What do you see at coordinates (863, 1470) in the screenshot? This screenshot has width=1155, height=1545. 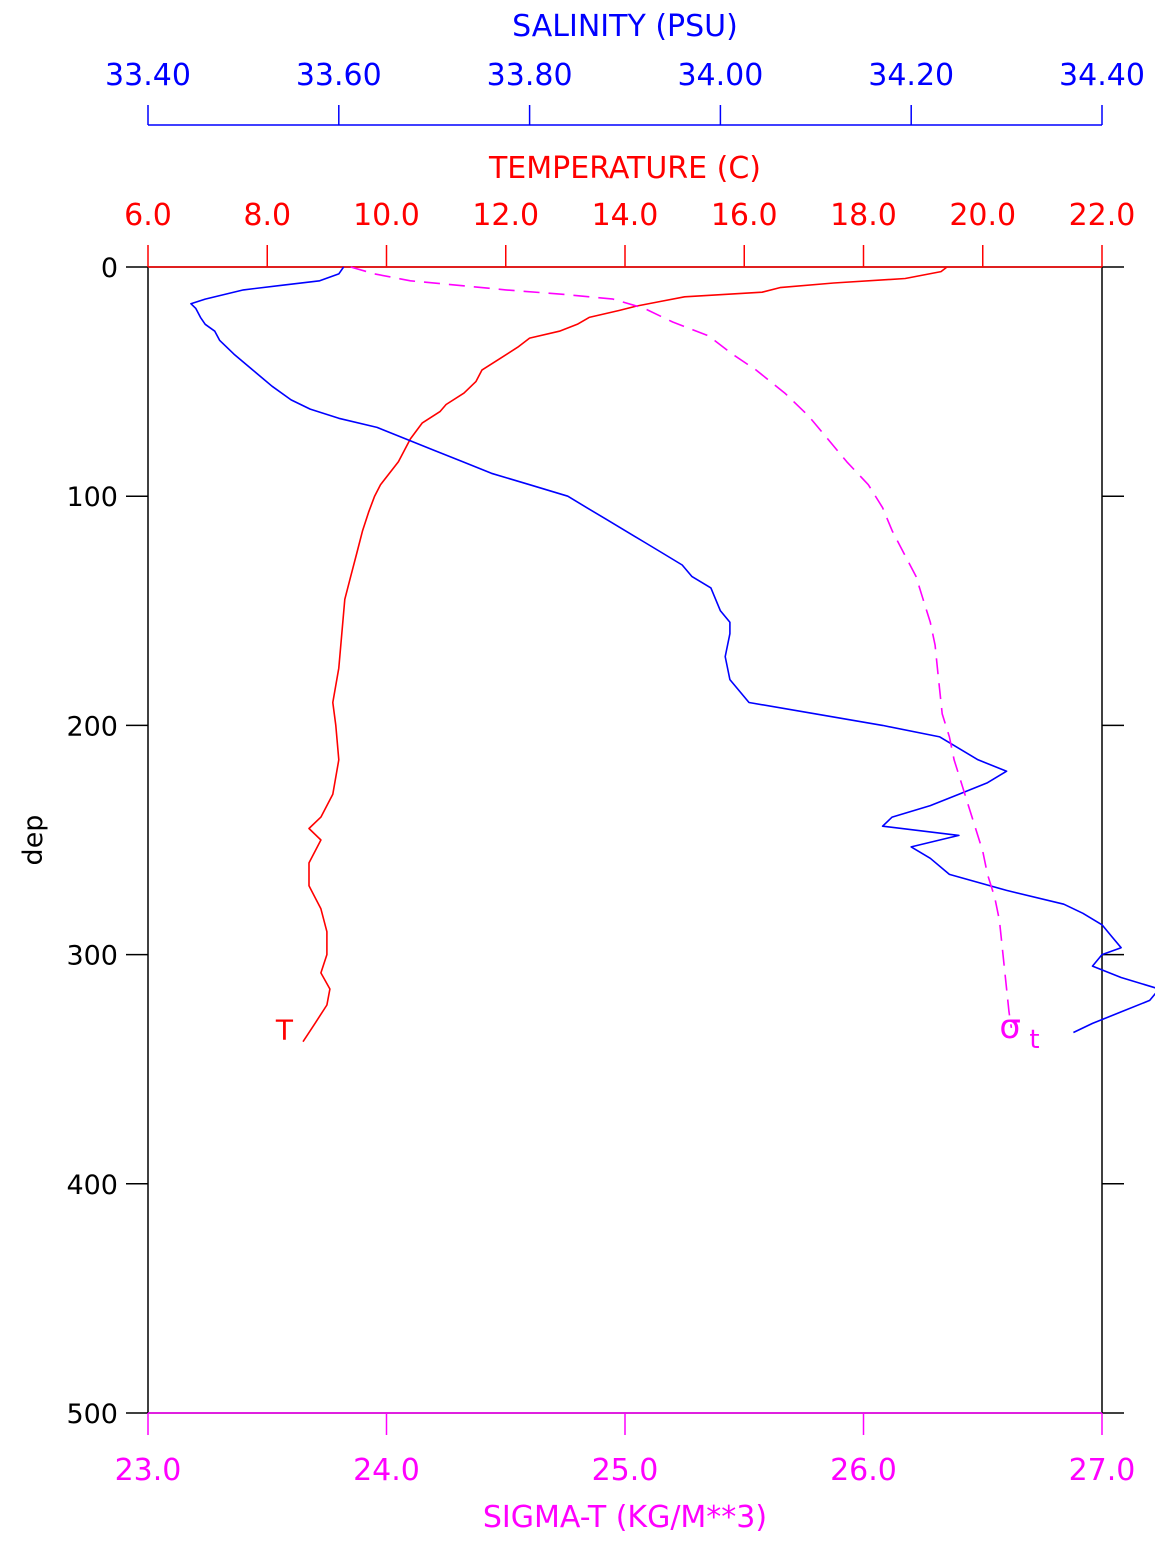 I see `sigma-tick-label: 26.0` at bounding box center [863, 1470].